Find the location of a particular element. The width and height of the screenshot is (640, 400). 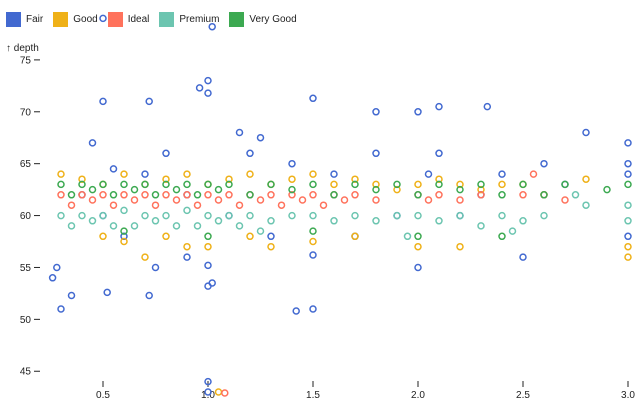

legend-item-good: Good is located at coordinates (75, 19).